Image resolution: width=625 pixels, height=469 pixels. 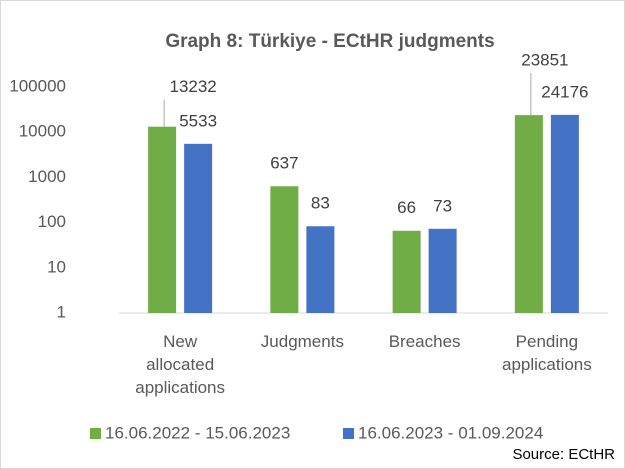 What do you see at coordinates (52, 221) in the screenshot?
I see `y-tick-label: 100` at bounding box center [52, 221].